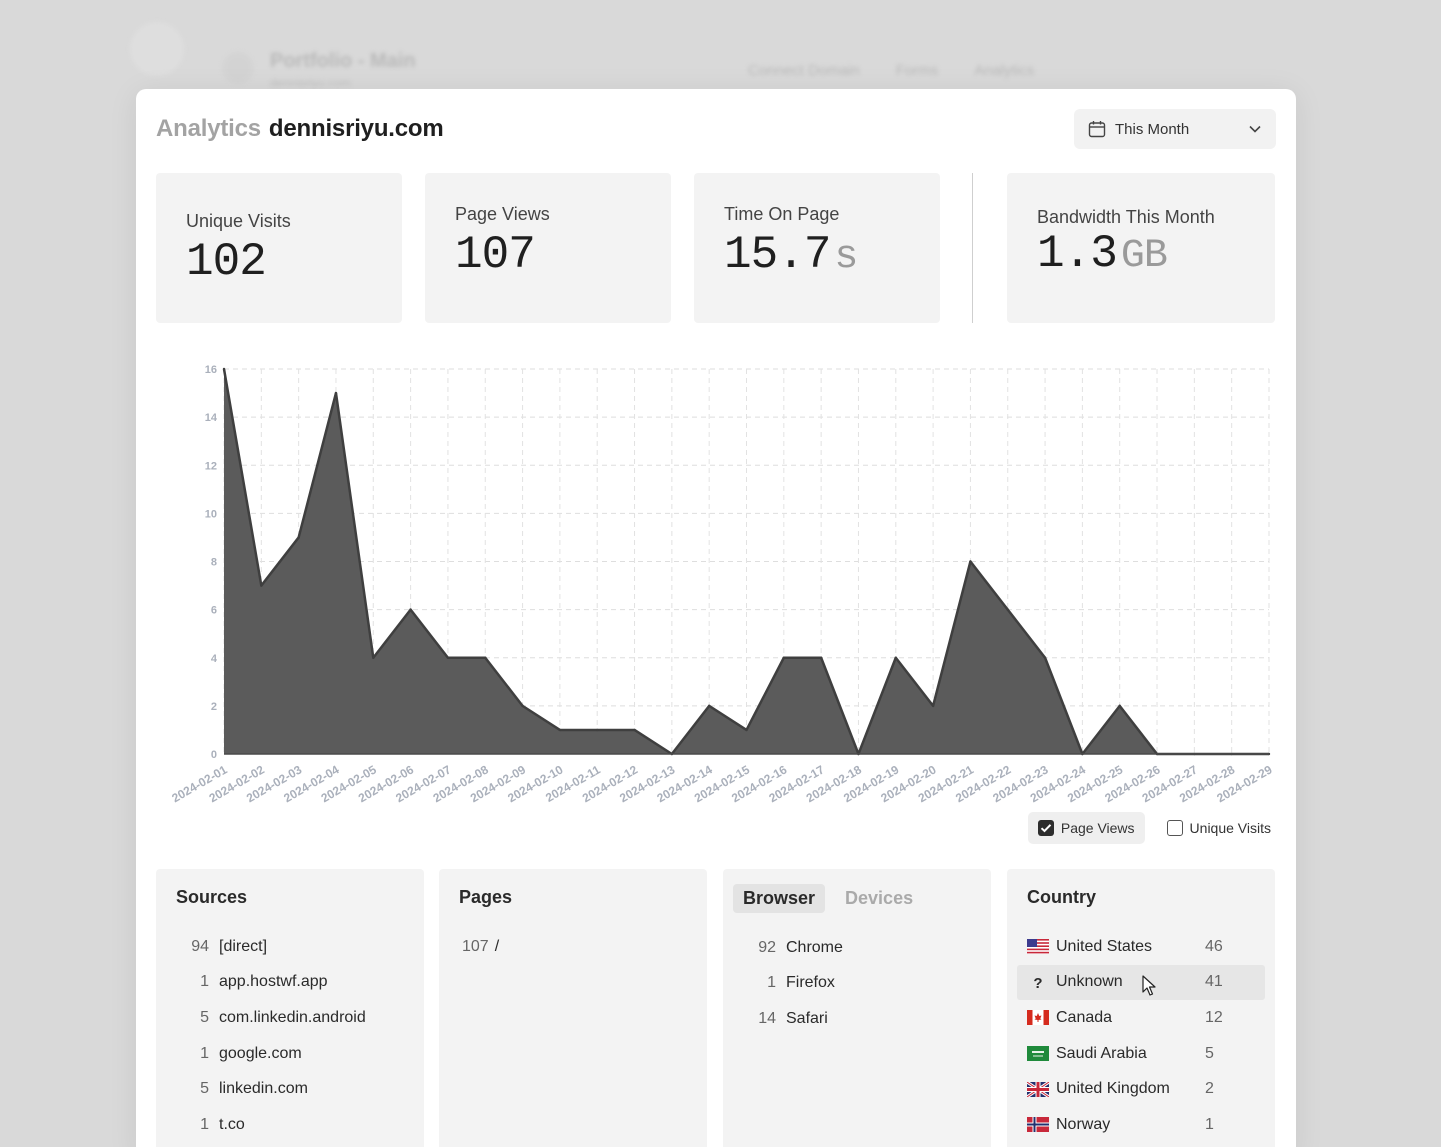 The width and height of the screenshot is (1441, 1147). Describe the element at coordinates (1174, 828) in the screenshot. I see `checkbox-unchecked-icon` at that location.